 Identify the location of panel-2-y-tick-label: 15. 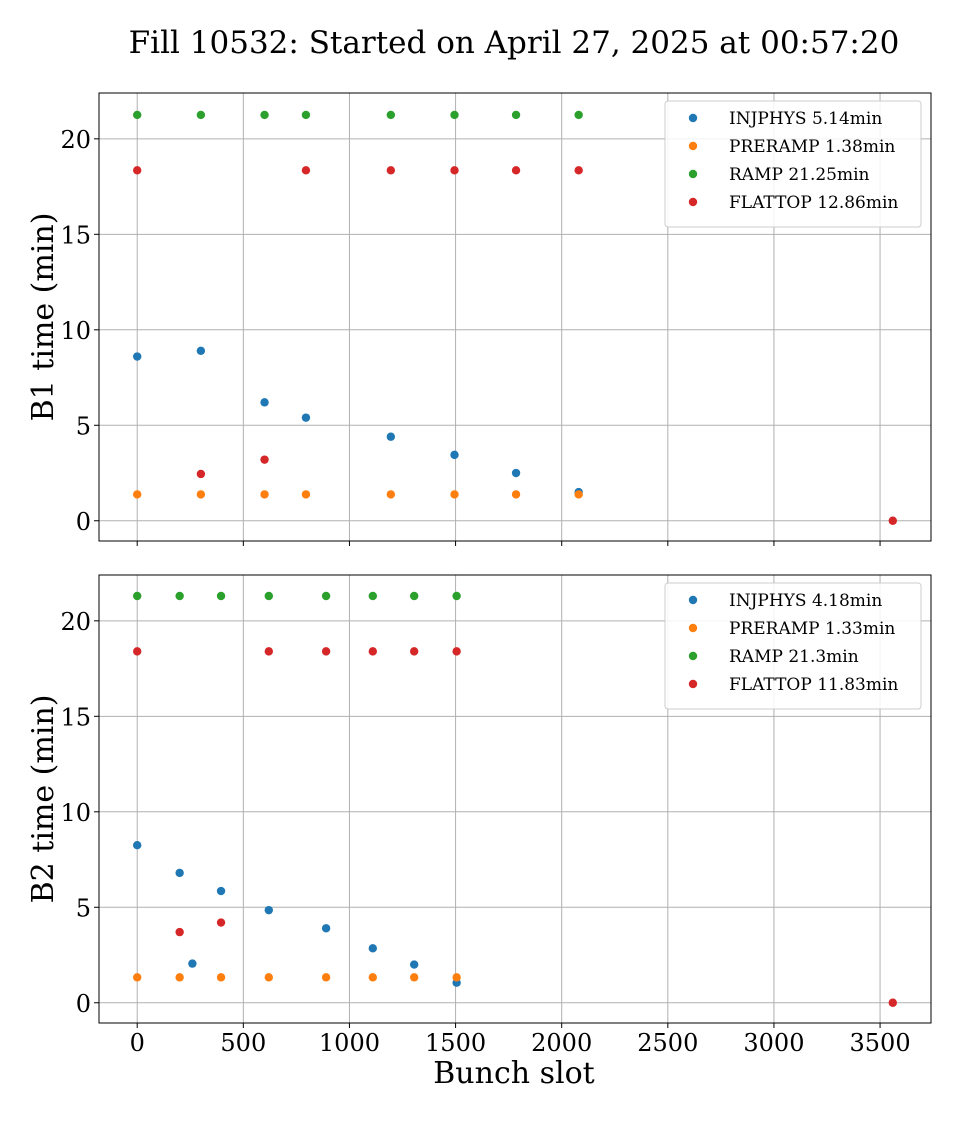
(75, 717).